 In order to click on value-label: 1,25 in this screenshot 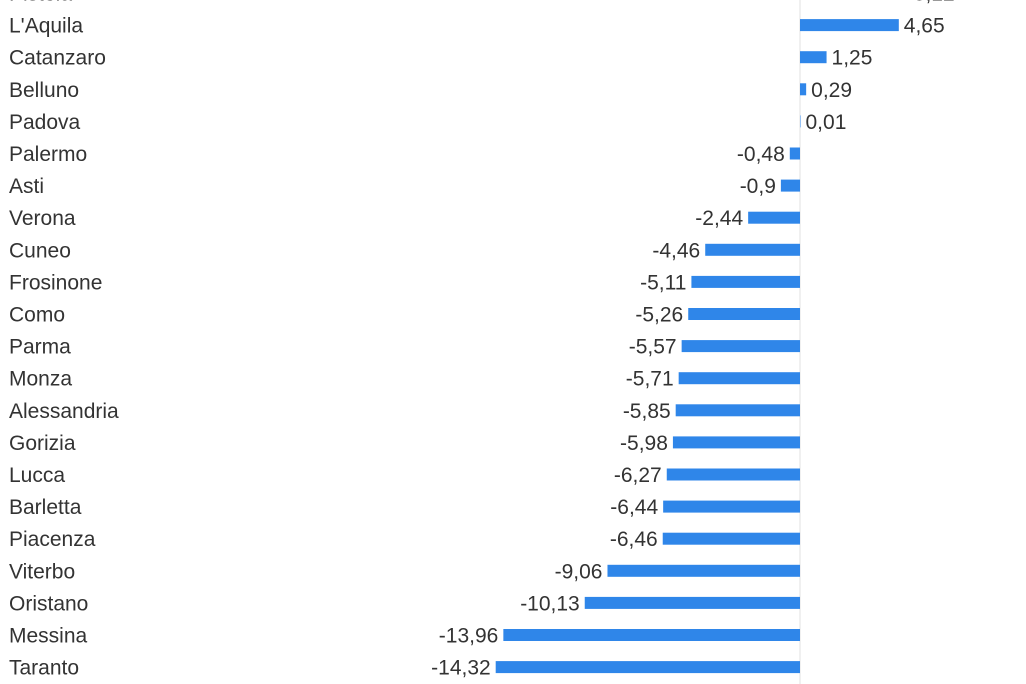, I will do `click(852, 58)`.